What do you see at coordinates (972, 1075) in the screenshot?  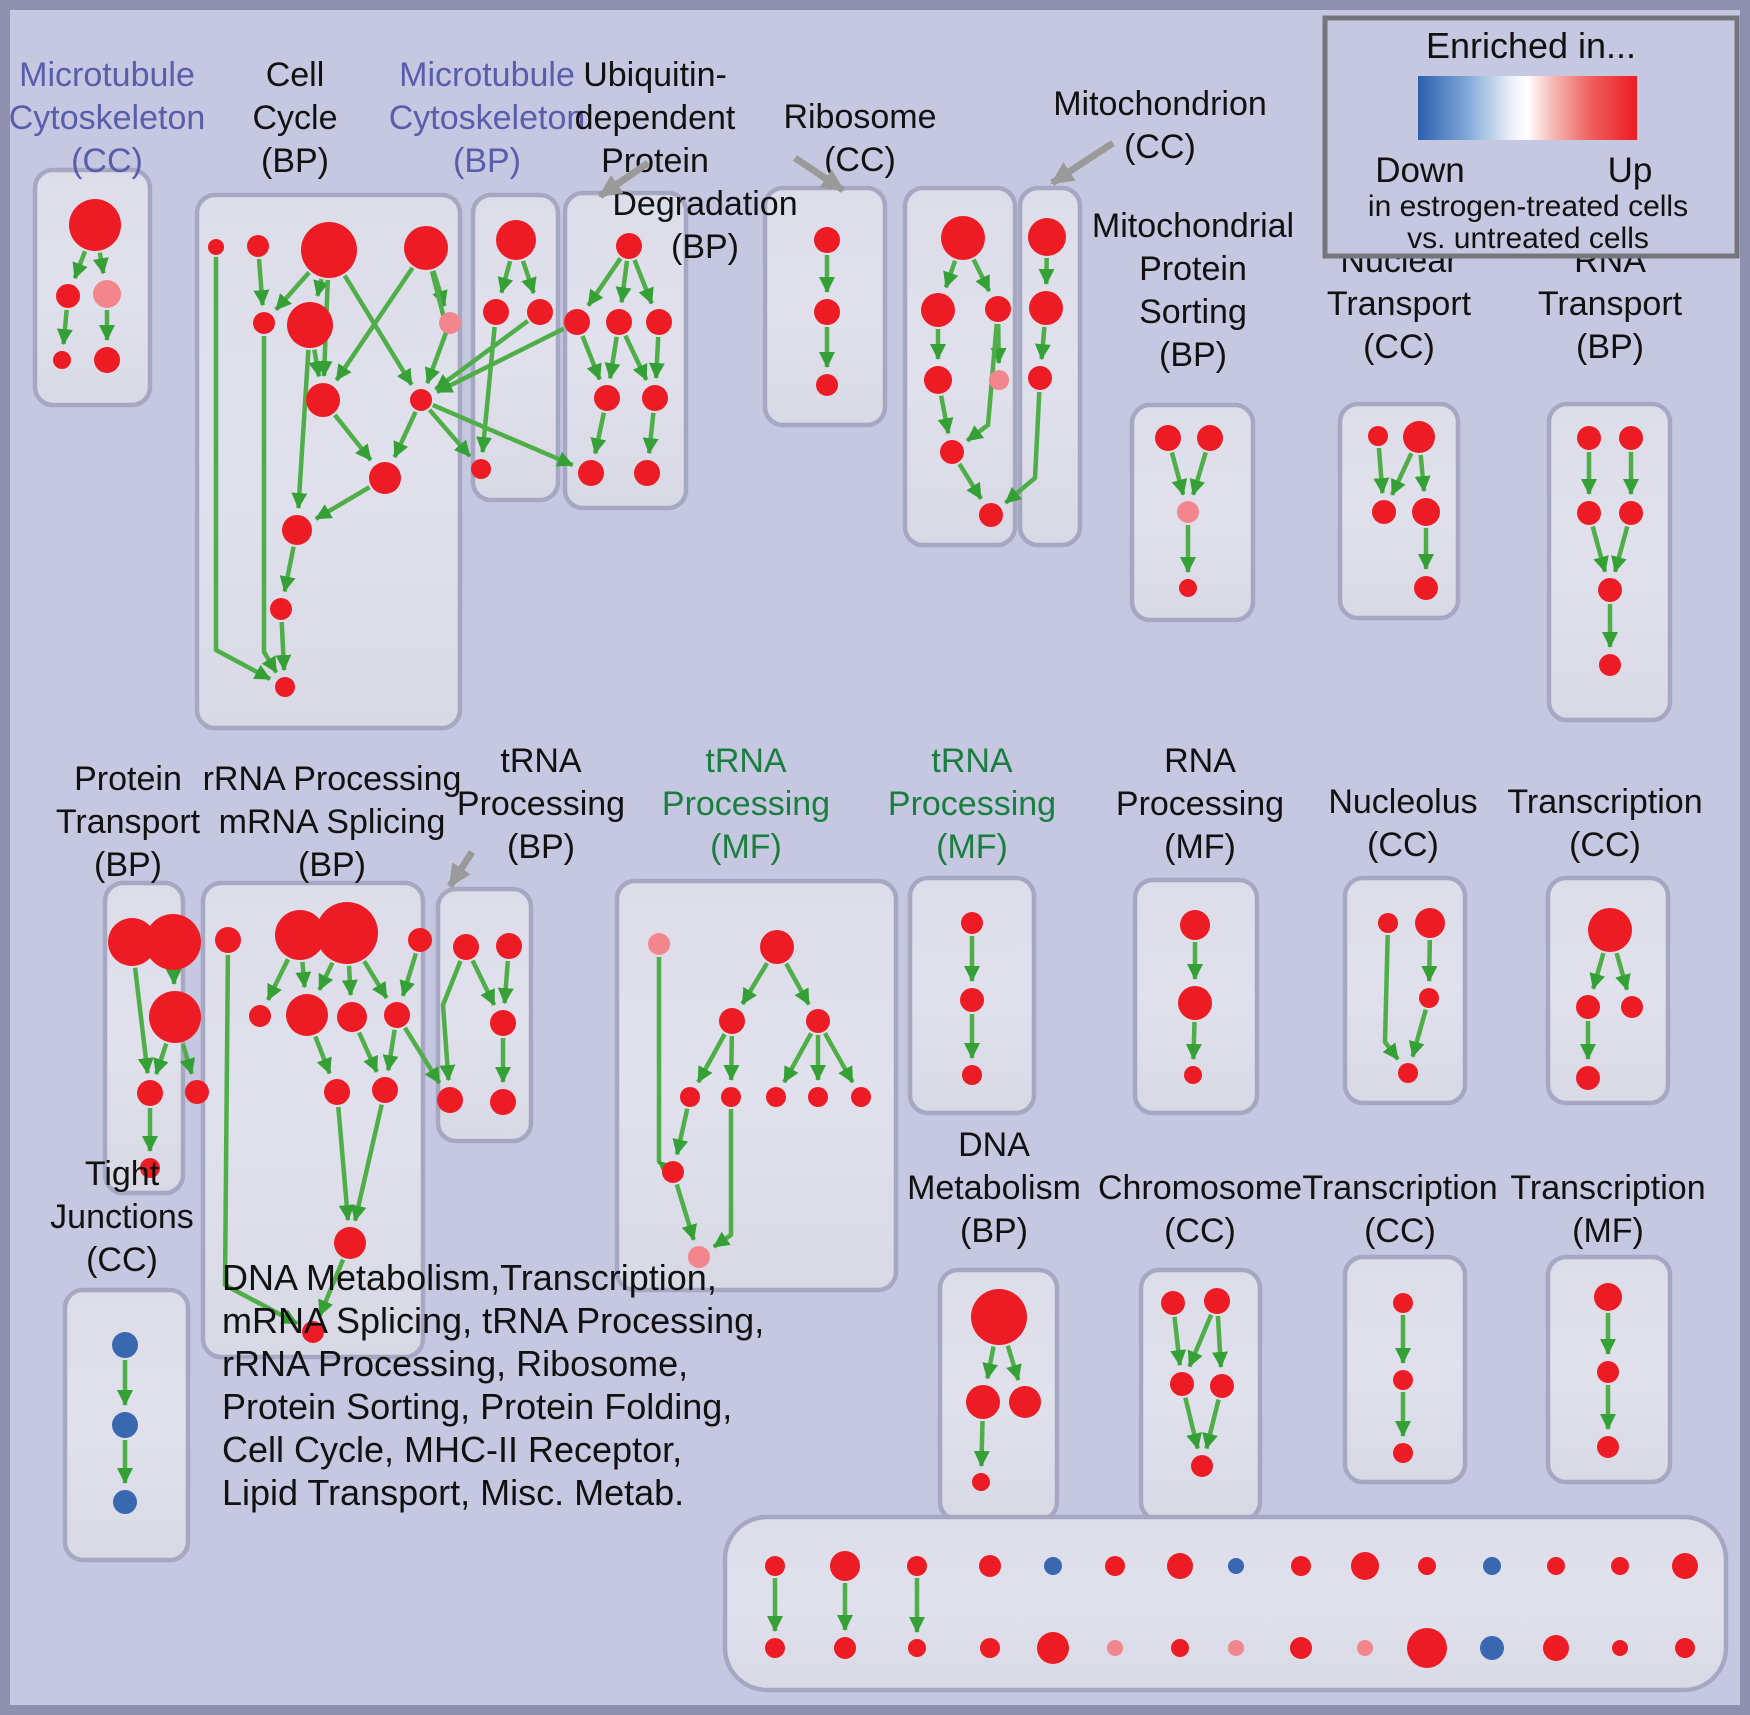 I see `go-term-node-trna-mf-2-s3` at bounding box center [972, 1075].